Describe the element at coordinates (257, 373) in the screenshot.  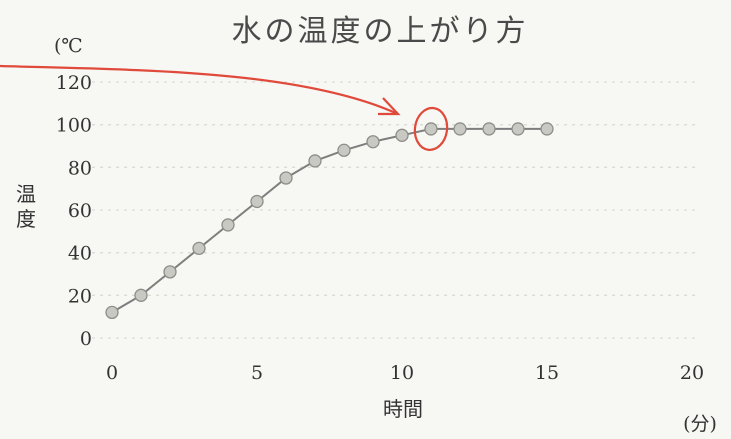
I see `x-tick-label: 5` at that location.